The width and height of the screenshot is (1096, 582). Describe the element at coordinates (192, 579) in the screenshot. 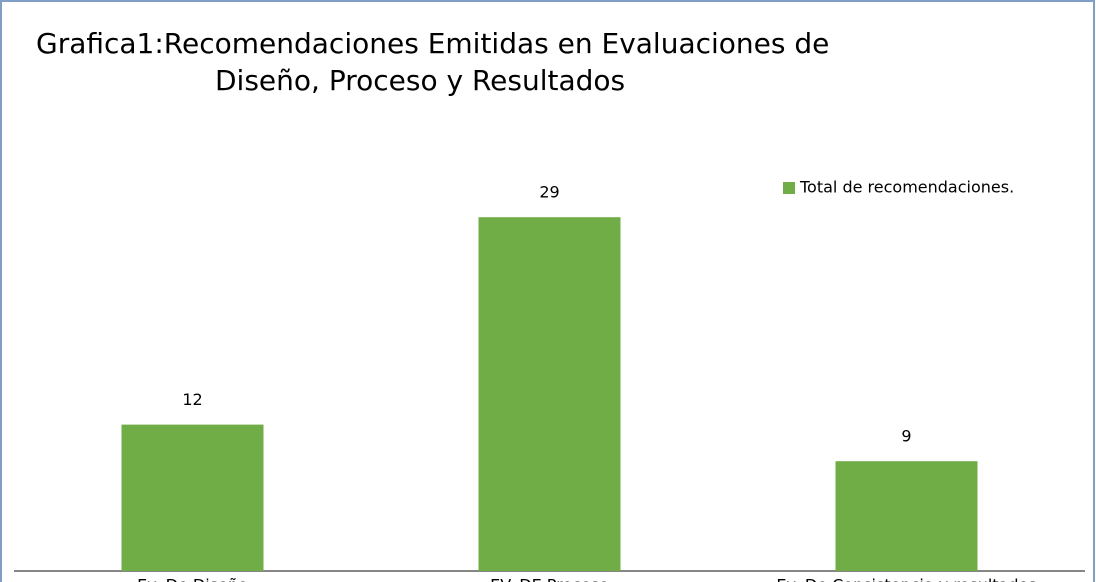

I see `x-tick-label: Ev. De Diseño` at that location.